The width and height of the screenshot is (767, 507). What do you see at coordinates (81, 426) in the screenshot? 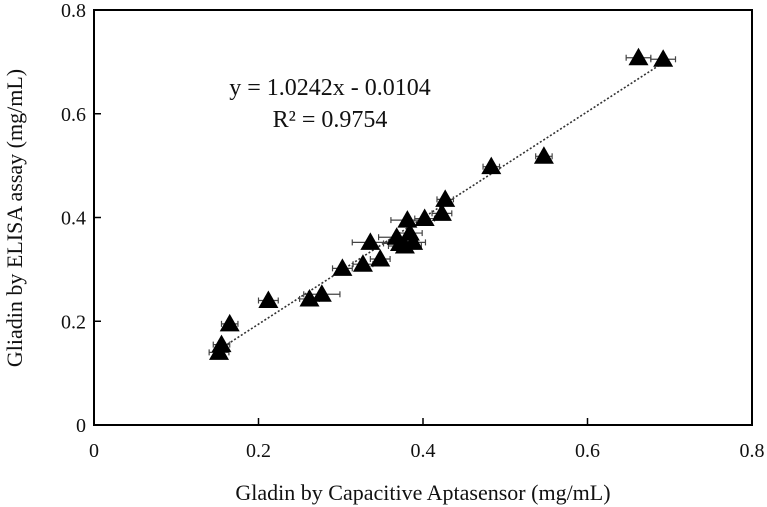
I see `y-tick-label: 0` at bounding box center [81, 426].